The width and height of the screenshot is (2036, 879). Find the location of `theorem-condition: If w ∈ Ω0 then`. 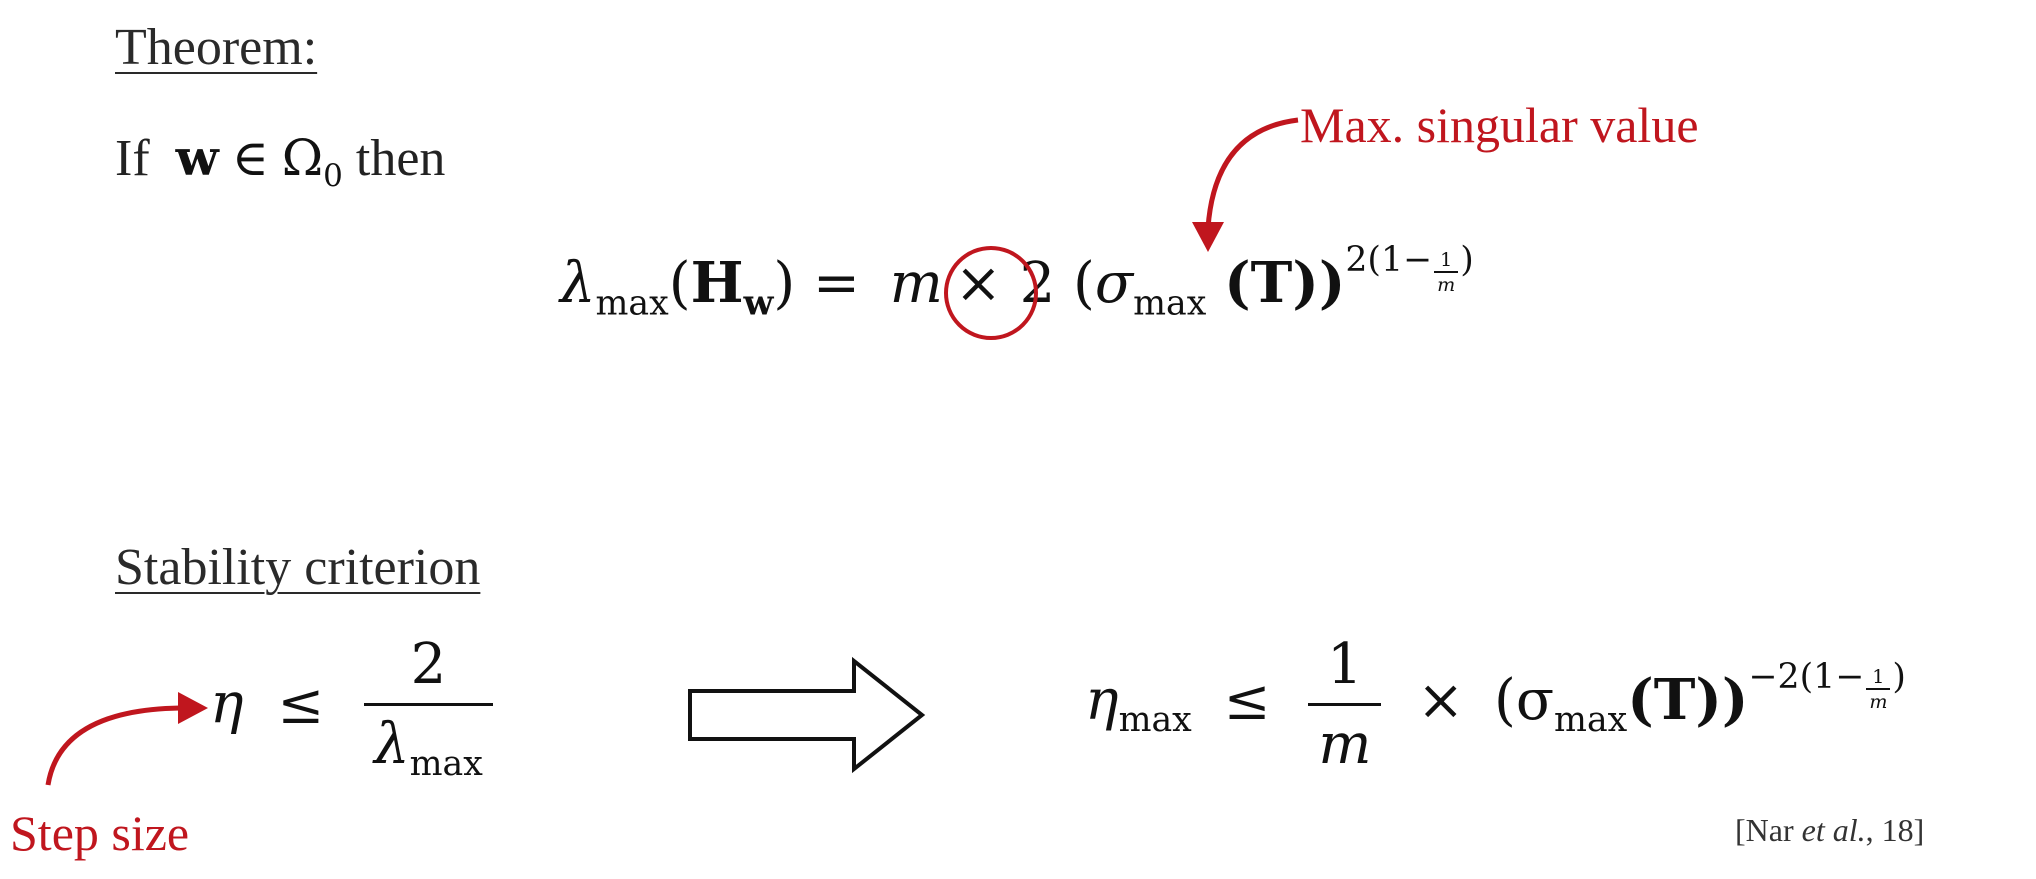

theorem-condition: If w ∈ Ω0 then is located at coordinates (280, 161).